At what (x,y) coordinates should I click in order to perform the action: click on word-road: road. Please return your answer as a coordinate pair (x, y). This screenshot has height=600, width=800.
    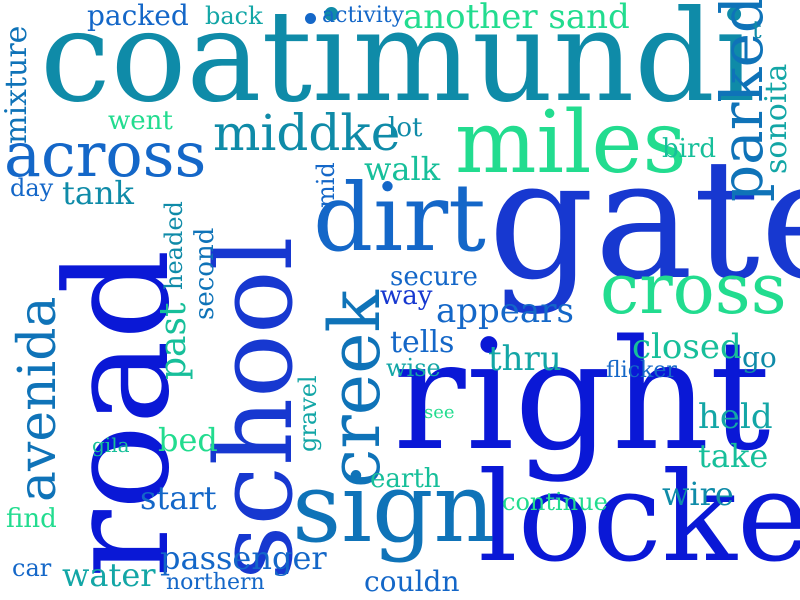
    Looking at the image, I should click on (118, 413).